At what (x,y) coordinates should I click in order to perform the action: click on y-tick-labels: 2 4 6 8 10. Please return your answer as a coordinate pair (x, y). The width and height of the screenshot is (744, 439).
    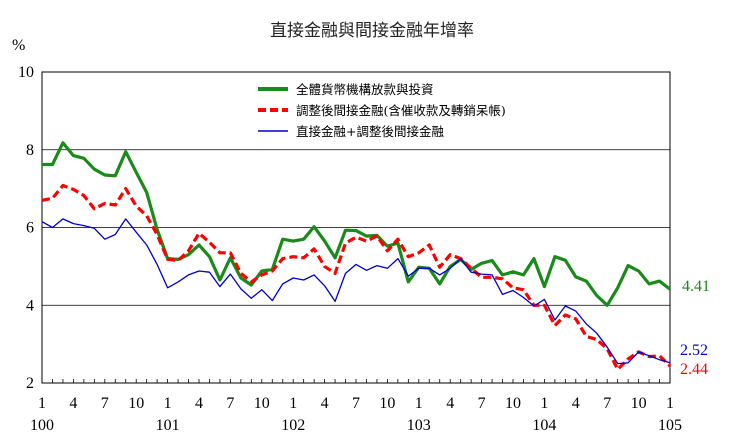
    Looking at the image, I should click on (26, 228).